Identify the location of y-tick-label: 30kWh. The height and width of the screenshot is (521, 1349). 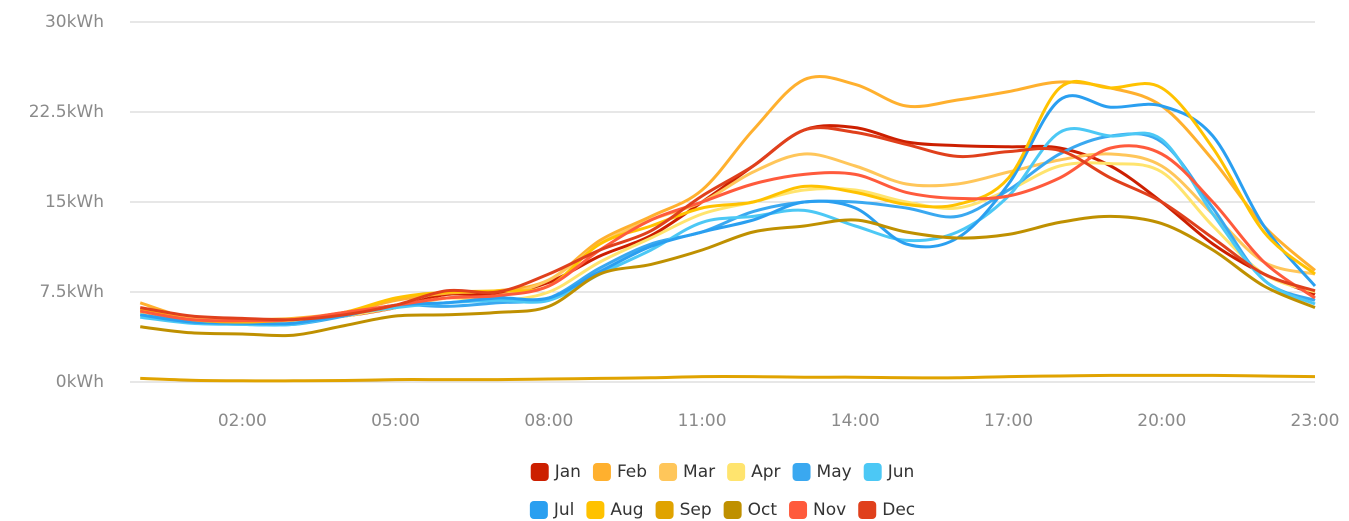
(74, 22).